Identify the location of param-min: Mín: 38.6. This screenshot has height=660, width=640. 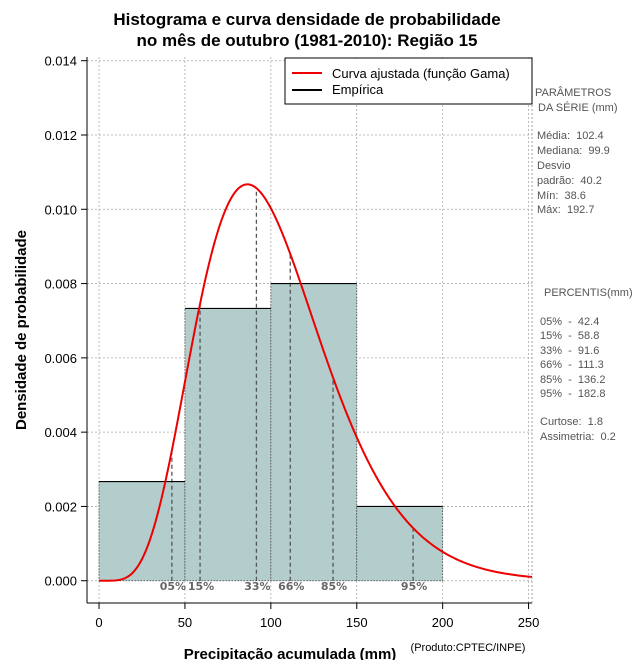
(561, 196).